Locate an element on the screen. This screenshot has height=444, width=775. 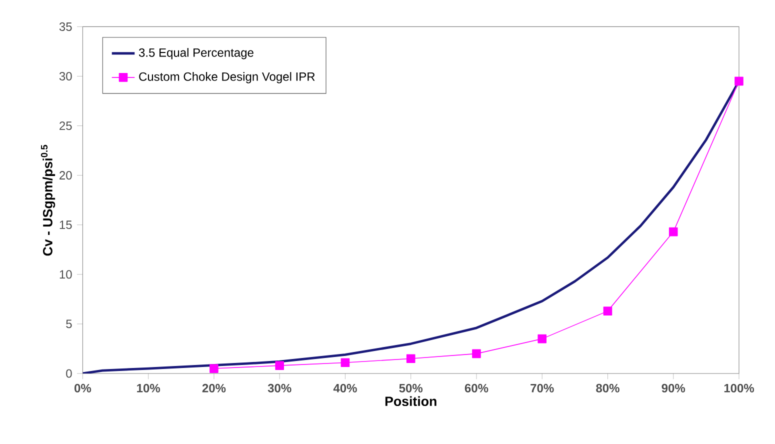
x-tick-label: 50% is located at coordinates (411, 388).